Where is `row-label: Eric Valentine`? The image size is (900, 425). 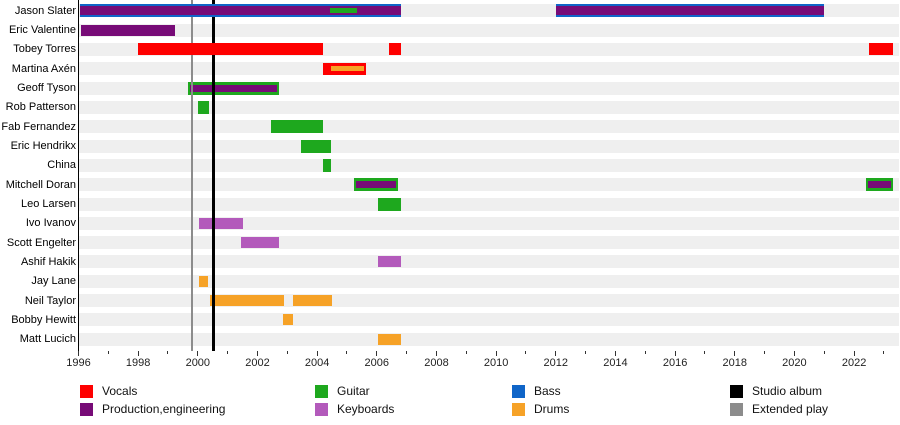
row-label: Eric Valentine is located at coordinates (42, 30).